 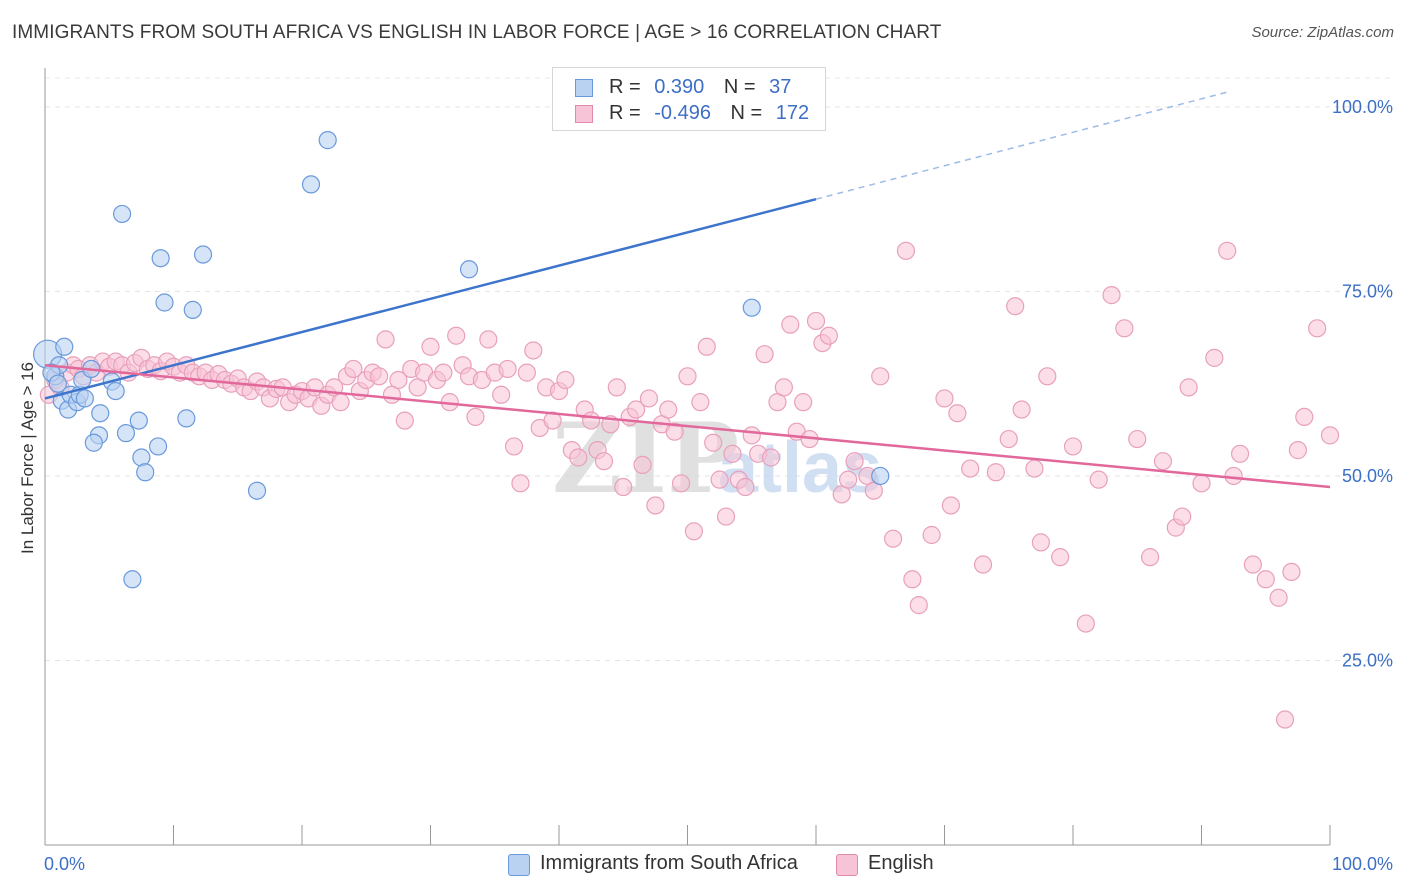 What do you see at coordinates (430, 298) in the screenshot?
I see `south-africa-trend-line` at bounding box center [430, 298].